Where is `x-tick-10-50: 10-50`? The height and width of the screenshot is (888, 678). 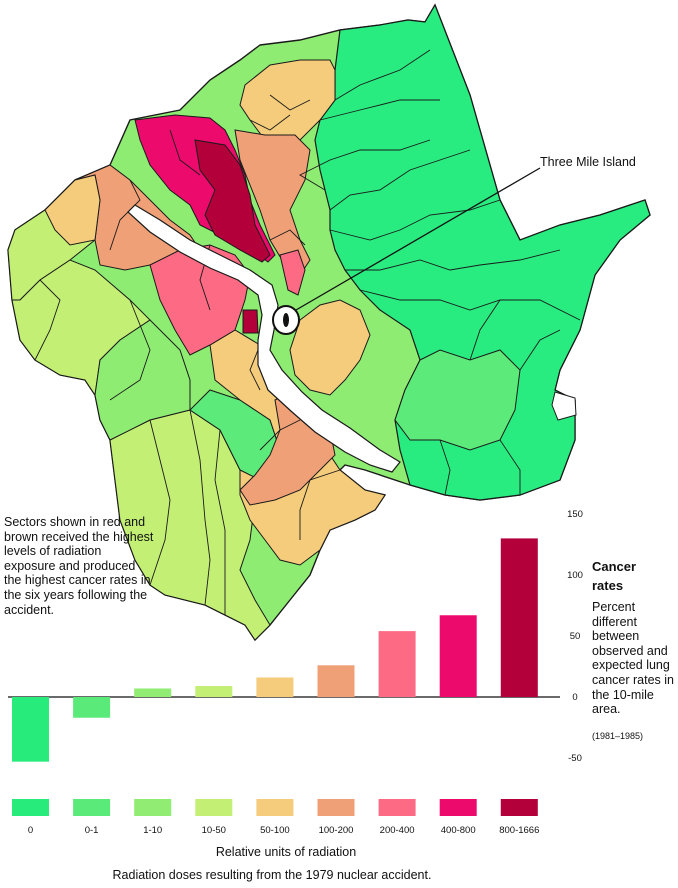 x-tick-10-50: 10-50 is located at coordinates (214, 830).